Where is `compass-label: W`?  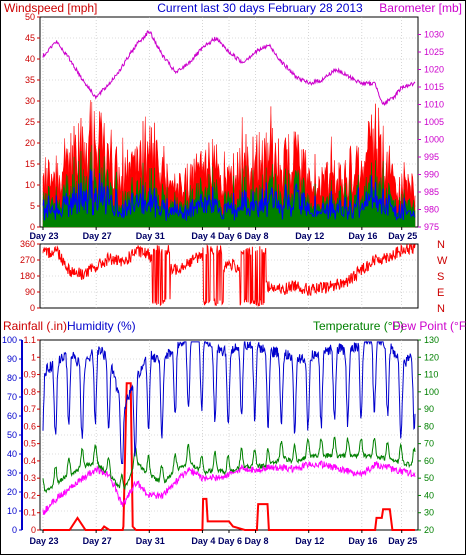
compass-label: W is located at coordinates (442, 261).